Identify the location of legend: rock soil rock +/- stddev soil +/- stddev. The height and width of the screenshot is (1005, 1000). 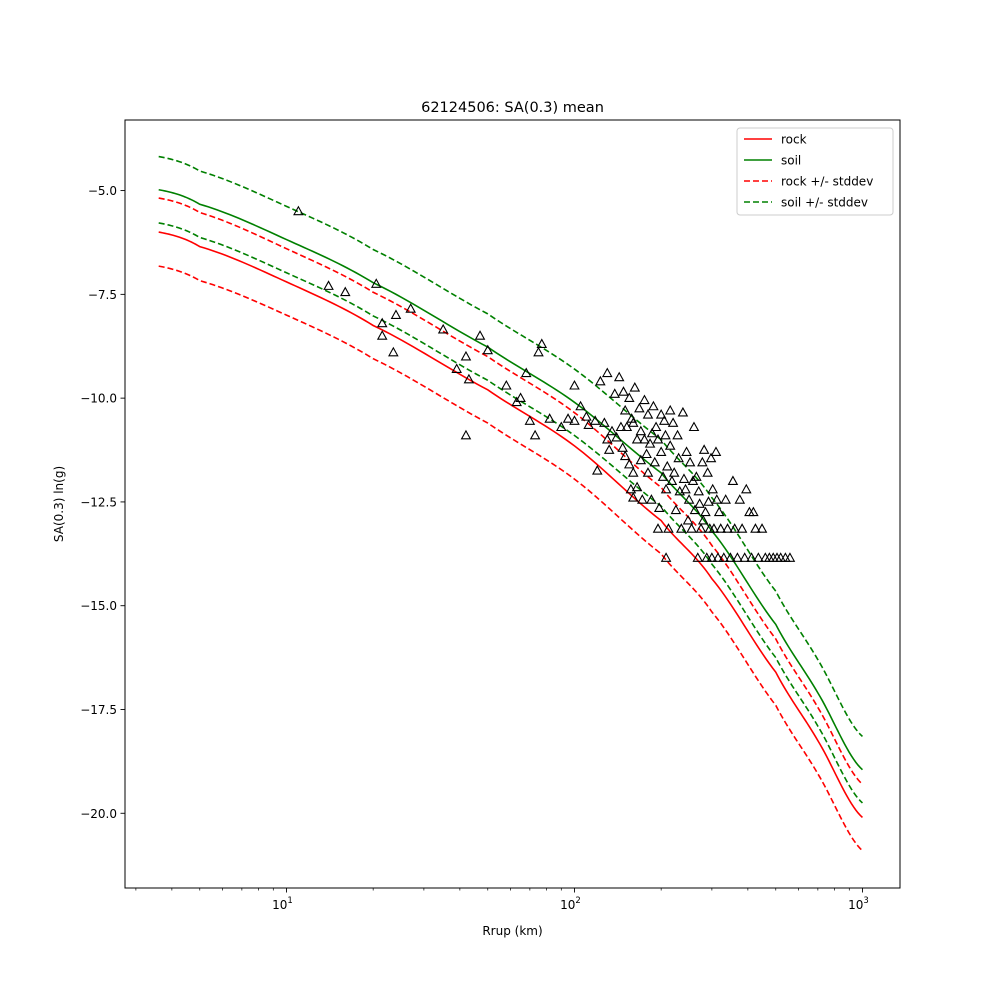
(815, 171).